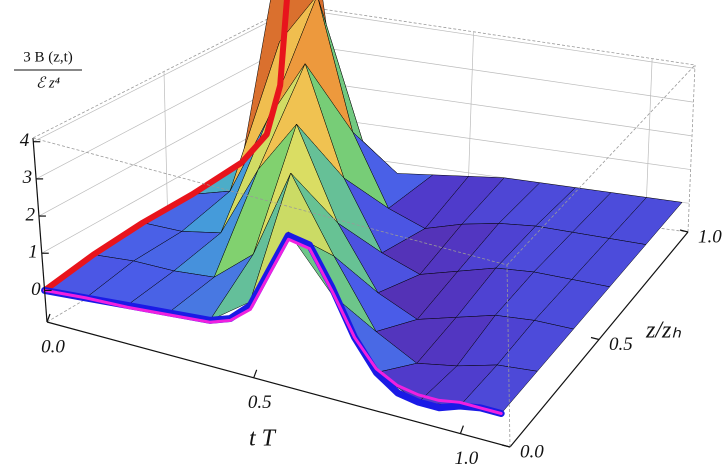 The image size is (728, 467). What do you see at coordinates (30, 214) in the screenshot?
I see `v-tick-label: 2` at bounding box center [30, 214].